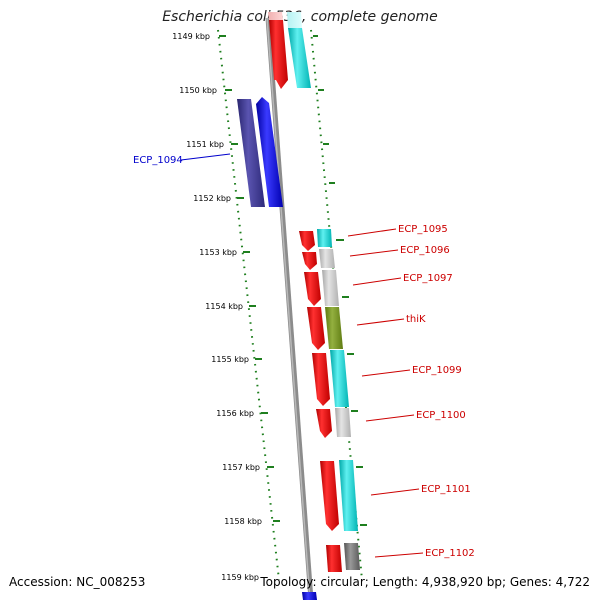  Describe the element at coordinates (437, 370) in the screenshot. I see `gene-label-ecp1099: ECP_1099` at that location.